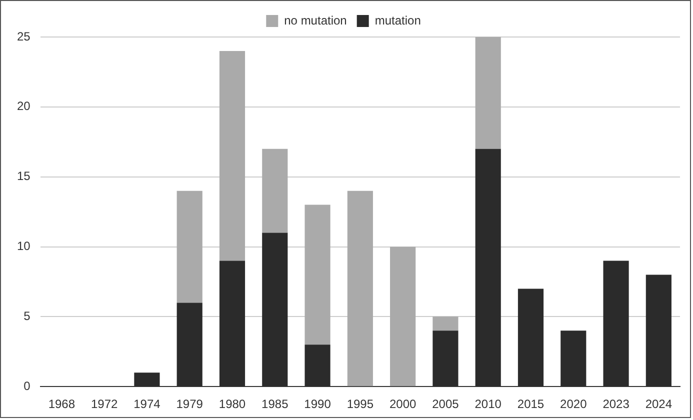 Image resolution: width=693 pixels, height=420 pixels. I want to click on x-tick-label: 2023, so click(616, 404).